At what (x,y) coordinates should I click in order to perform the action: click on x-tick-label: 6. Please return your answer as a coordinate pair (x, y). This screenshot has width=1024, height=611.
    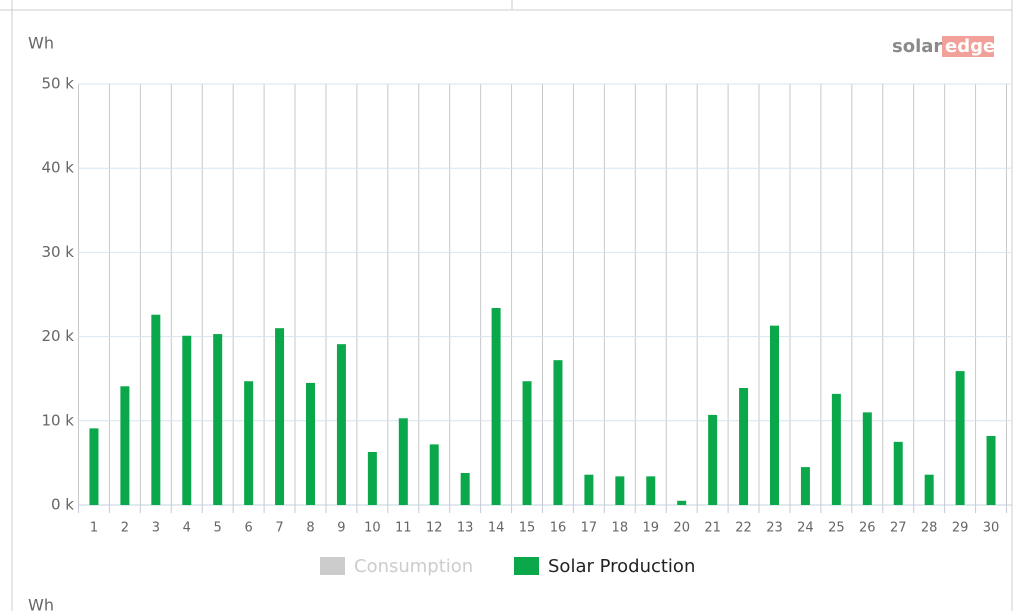
    Looking at the image, I should click on (248, 528).